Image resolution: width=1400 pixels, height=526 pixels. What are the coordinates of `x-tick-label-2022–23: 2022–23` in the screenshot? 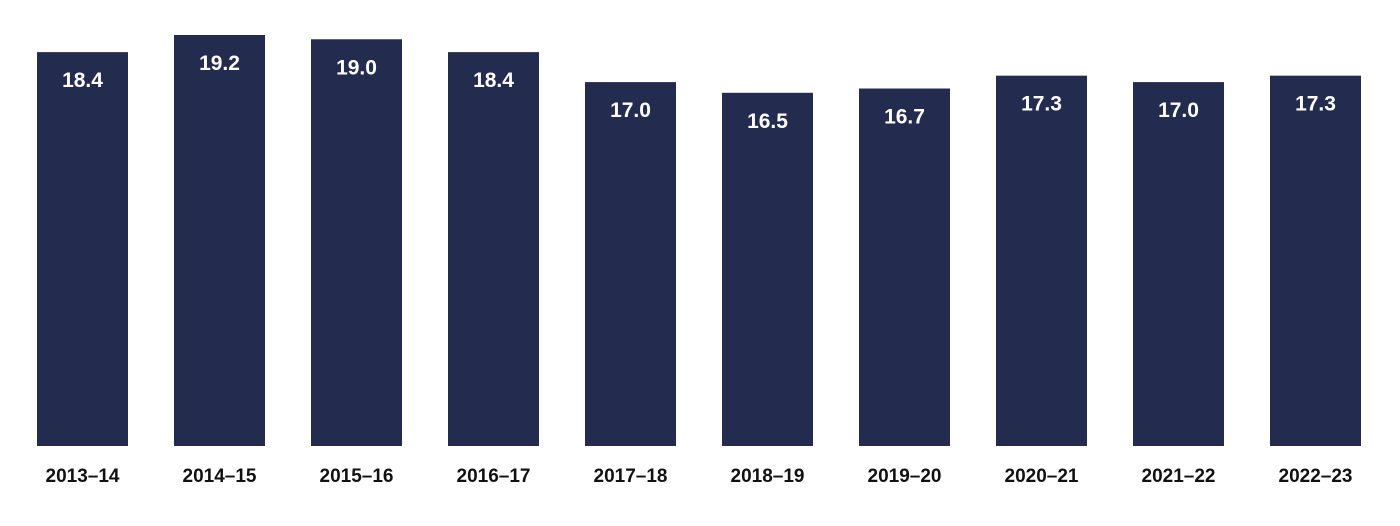 It's located at (1316, 476).